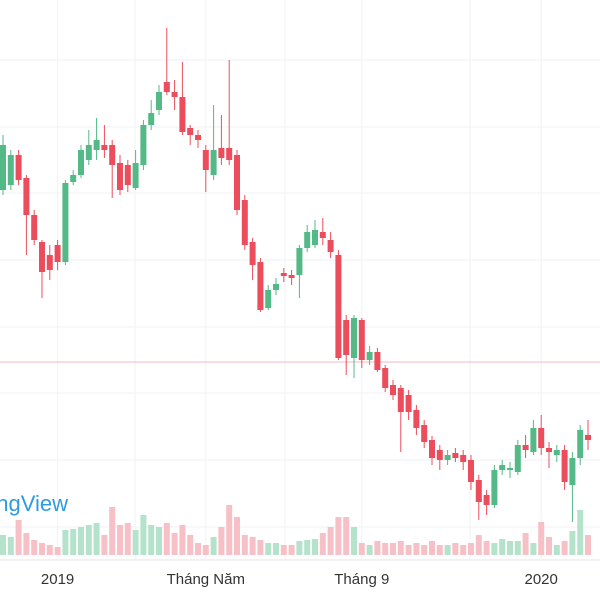  Describe the element at coordinates (206, 579) in the screenshot. I see `x-tick-label: Tháng Năm` at that location.